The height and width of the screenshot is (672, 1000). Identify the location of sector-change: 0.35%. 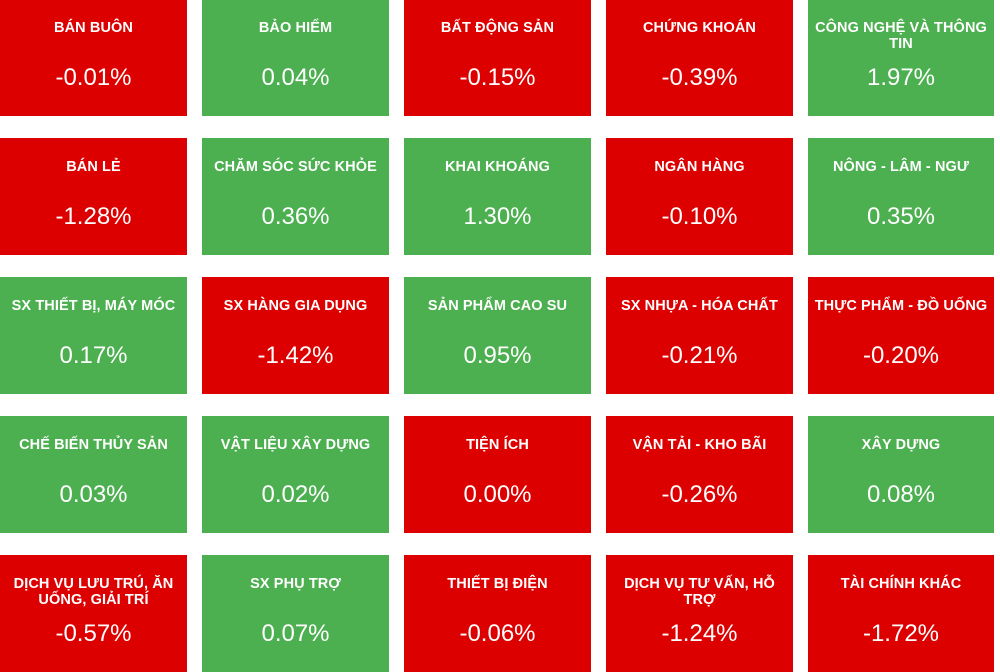
(901, 216).